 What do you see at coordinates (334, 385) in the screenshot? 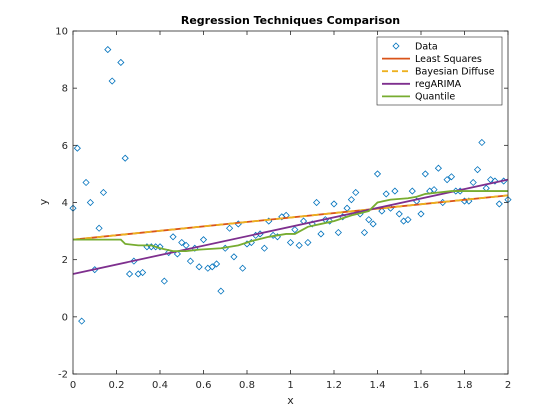
I see `x-tick-label: 1.2` at bounding box center [334, 385].